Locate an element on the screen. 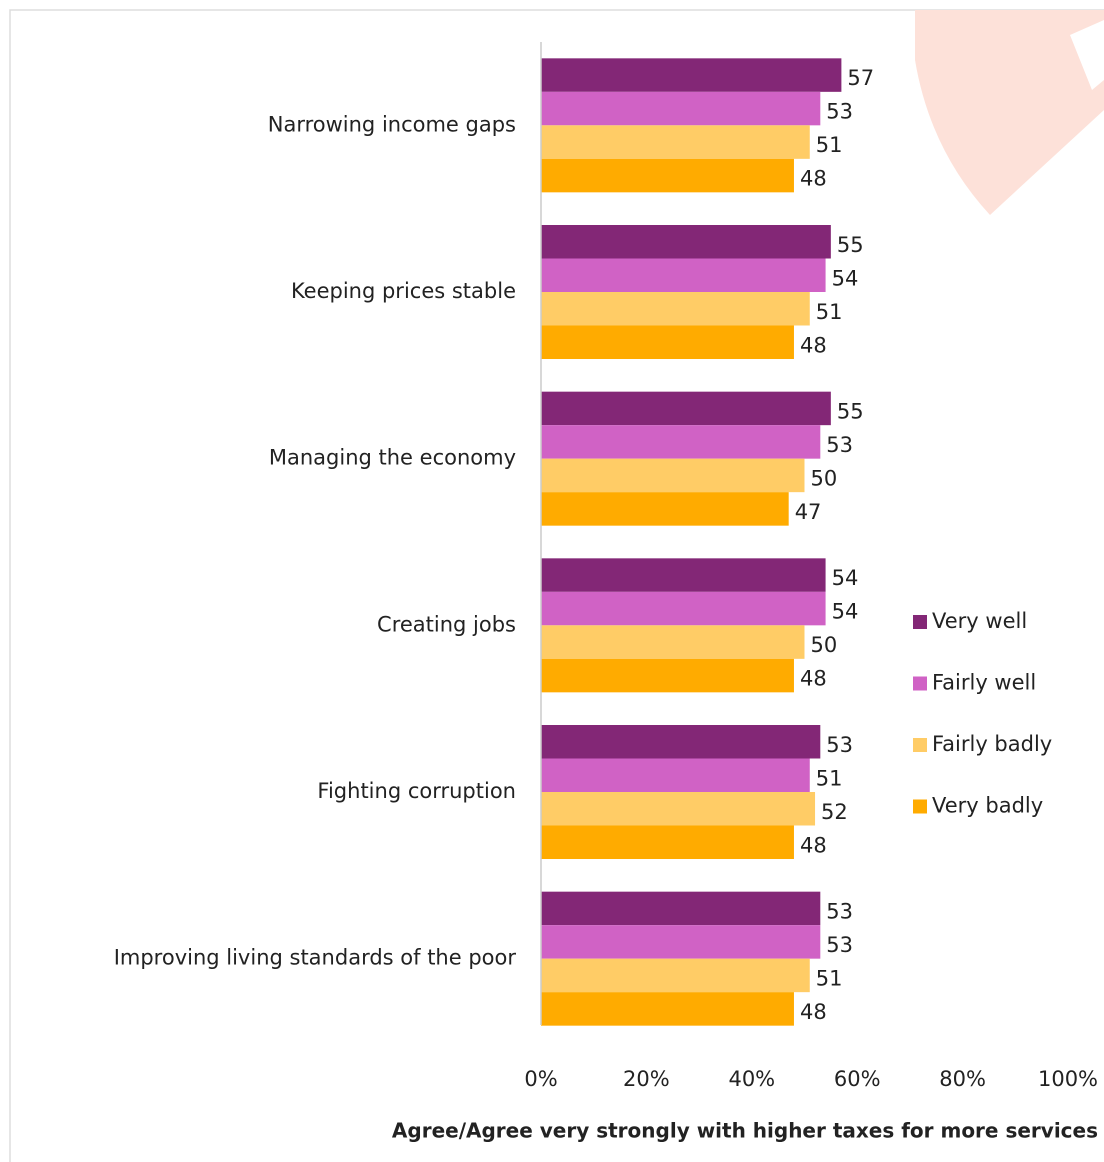  value-label: 47 is located at coordinates (808, 512).